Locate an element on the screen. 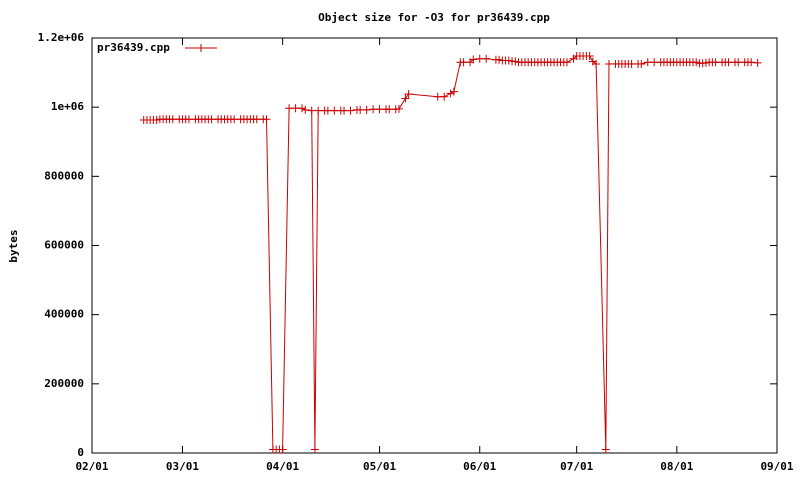 The image size is (800, 480). y-tick-label: 800000 is located at coordinates (64, 175).